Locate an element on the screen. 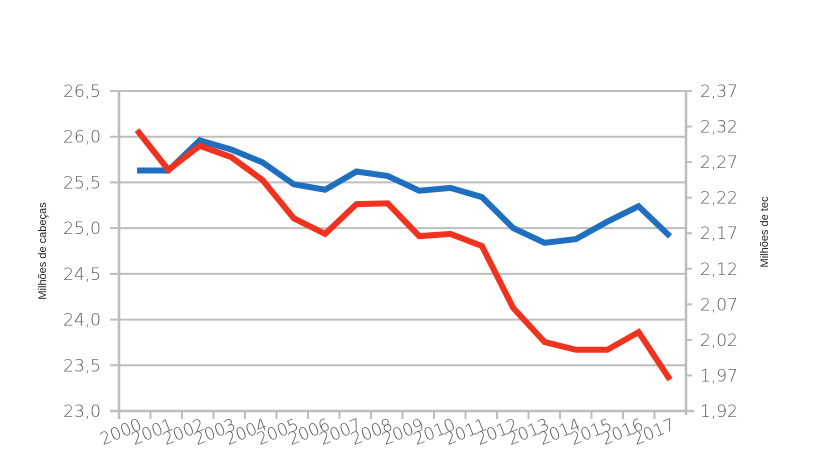 The image size is (820, 461). right-axis-tick-labels: 2,37 2,32 2,27 2,22 2,17 2,12 2,07 2,02 1,97 1,92 is located at coordinates (719, 252).